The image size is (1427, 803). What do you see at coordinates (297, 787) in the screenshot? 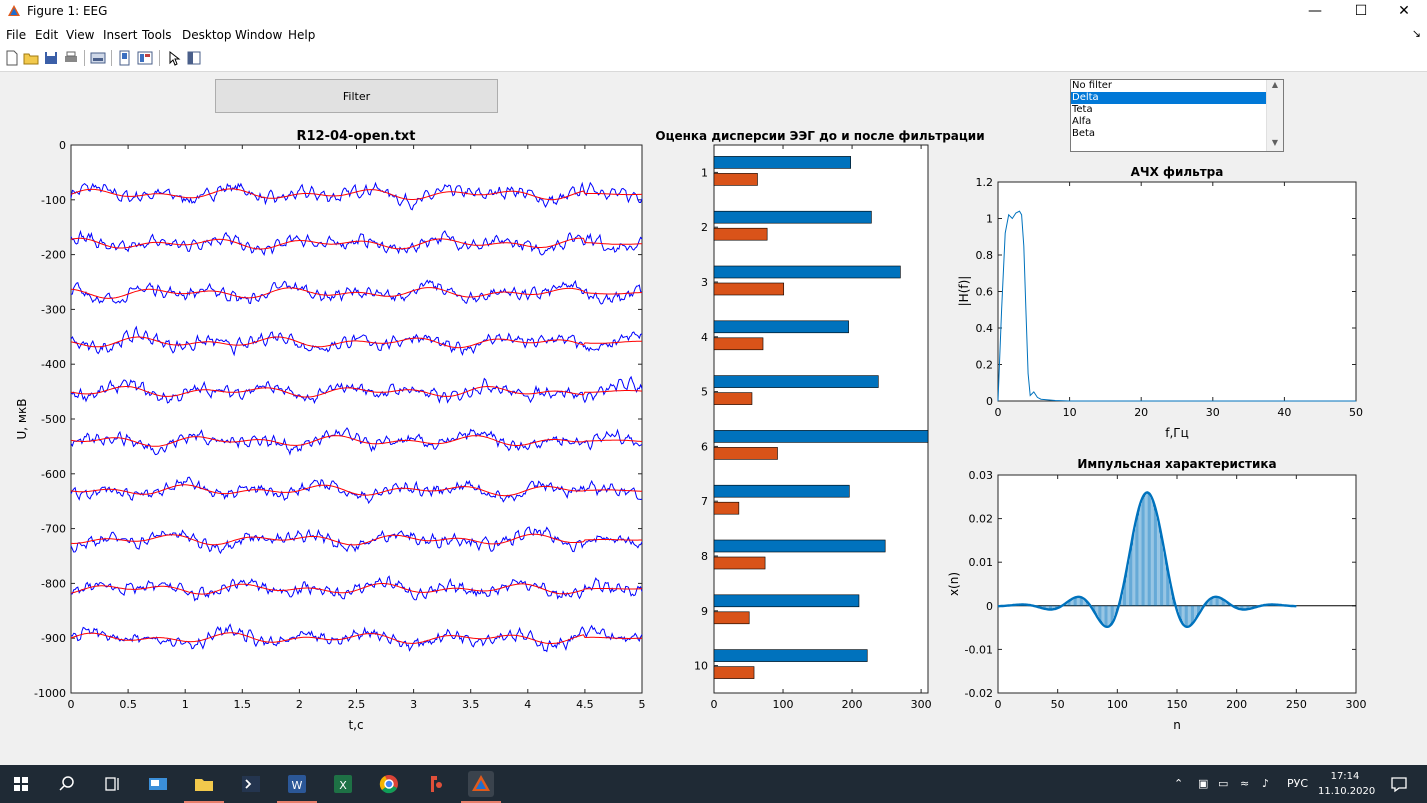
I see `word-icon: W` at bounding box center [297, 787].